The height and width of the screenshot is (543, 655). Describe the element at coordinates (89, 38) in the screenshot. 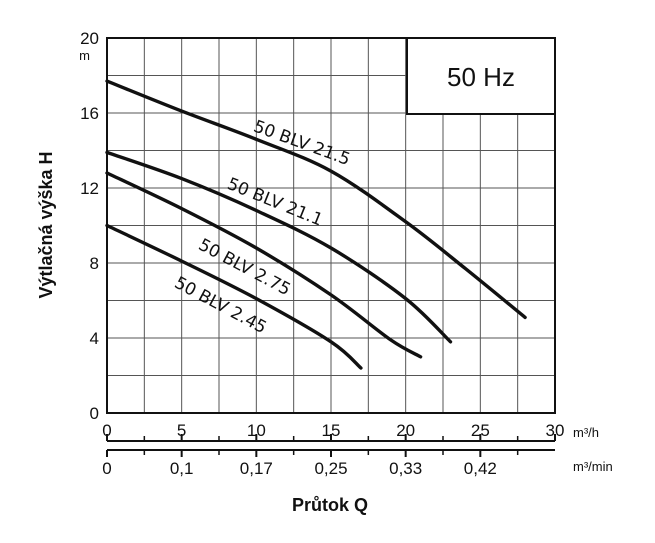

I see `y-tick-label: 20` at that location.